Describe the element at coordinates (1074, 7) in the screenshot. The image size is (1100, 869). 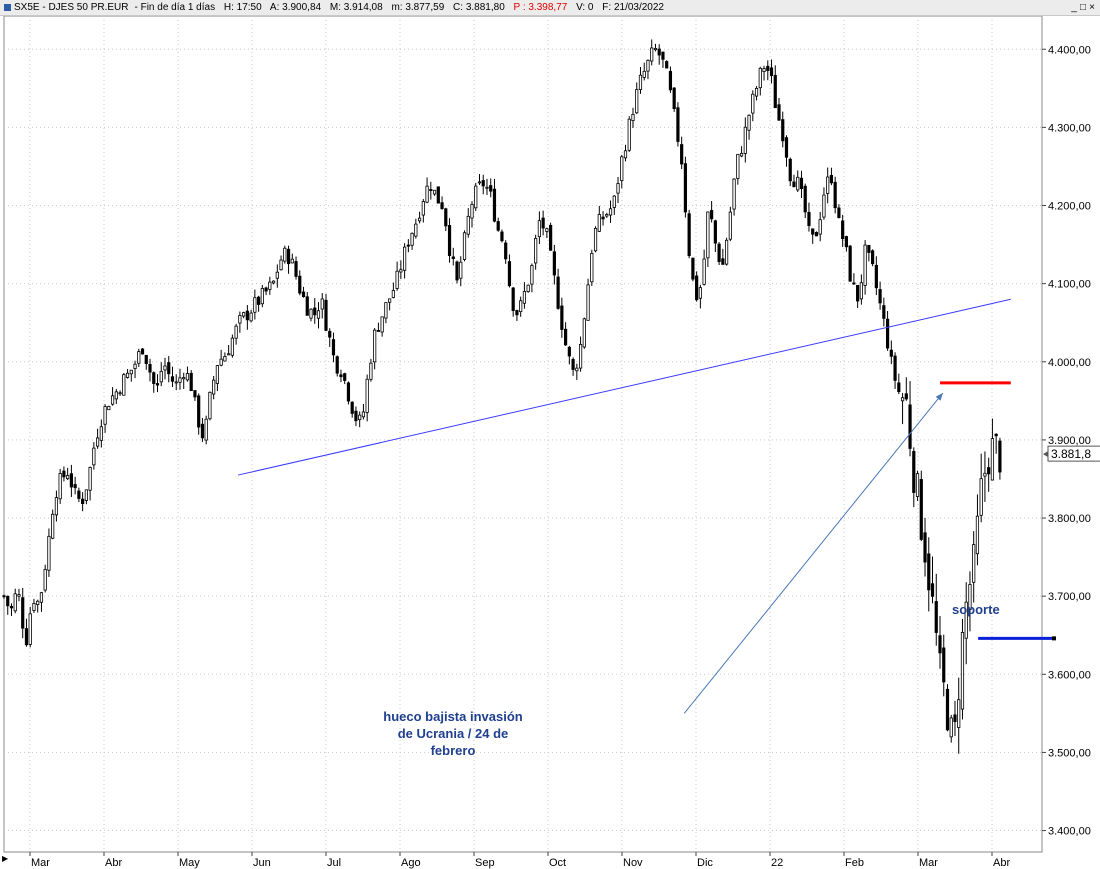
I see `minimize-button: _` at that location.